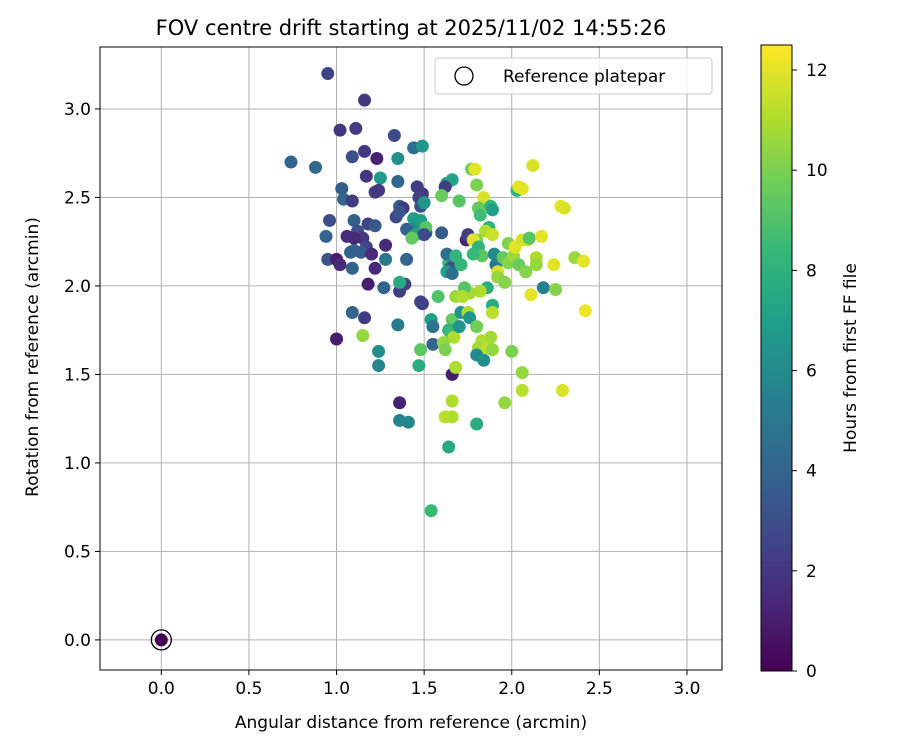 The height and width of the screenshot is (750, 900). Describe the element at coordinates (77, 375) in the screenshot. I see `y-tick-label: 1.5` at that location.